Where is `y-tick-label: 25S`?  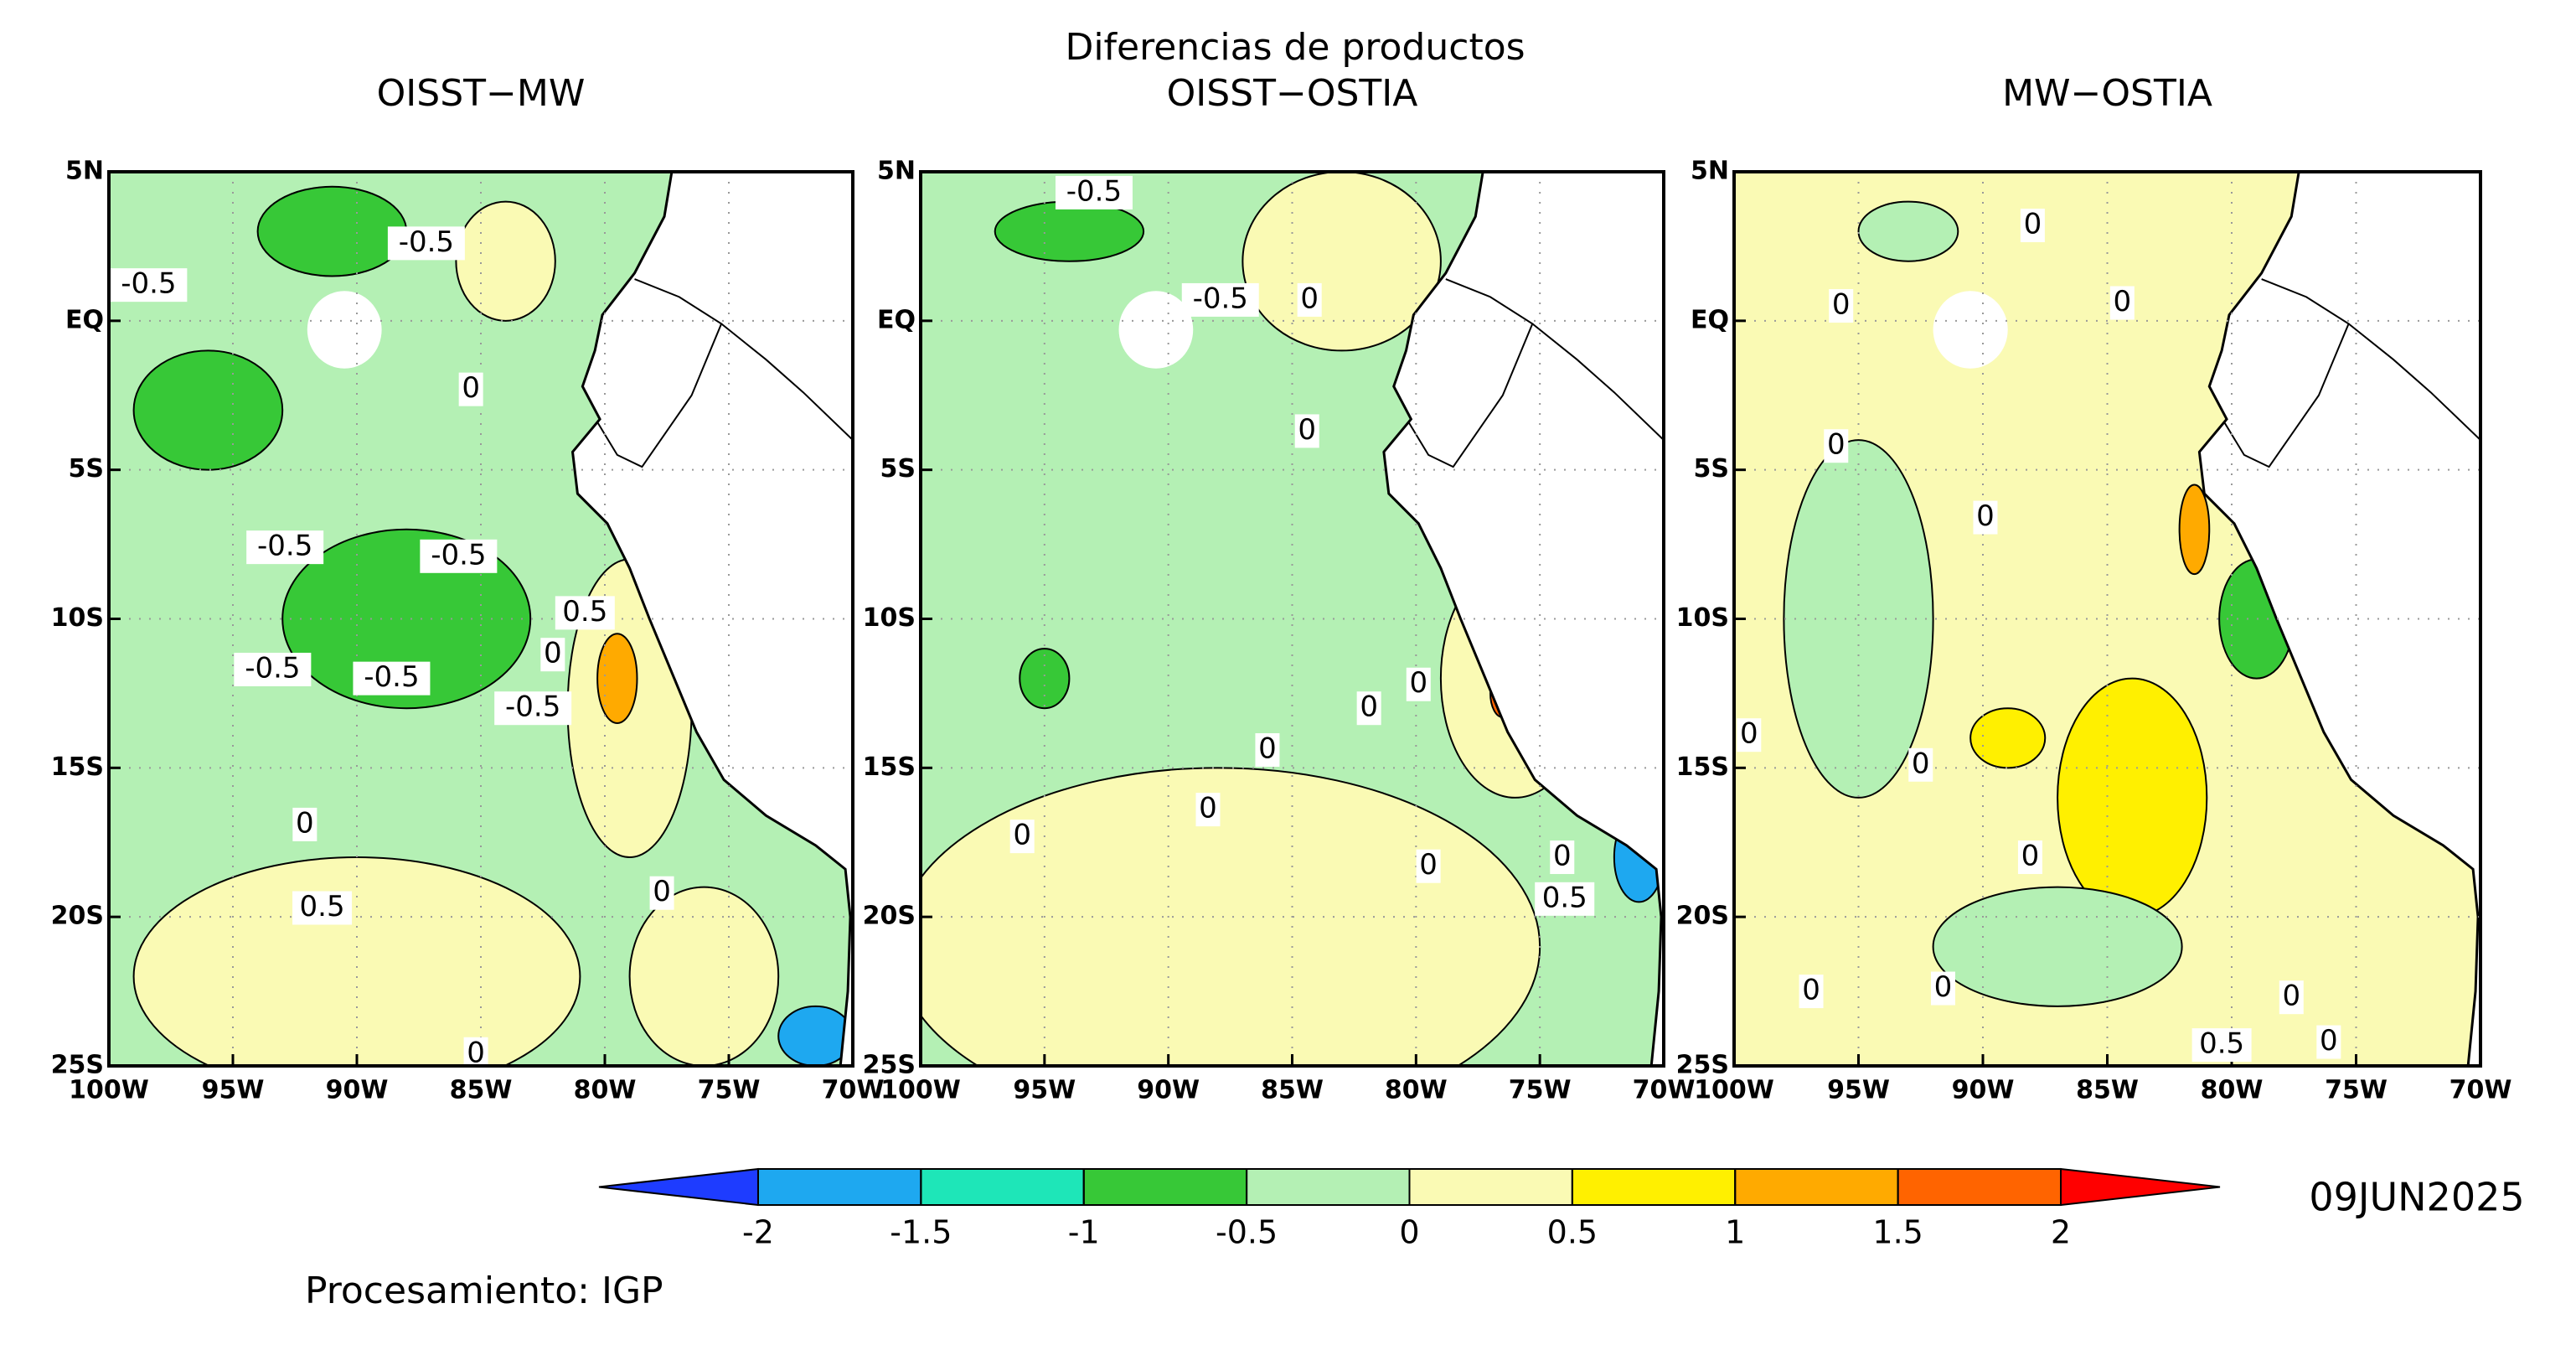 y-tick-label: 25S is located at coordinates (77, 1065).